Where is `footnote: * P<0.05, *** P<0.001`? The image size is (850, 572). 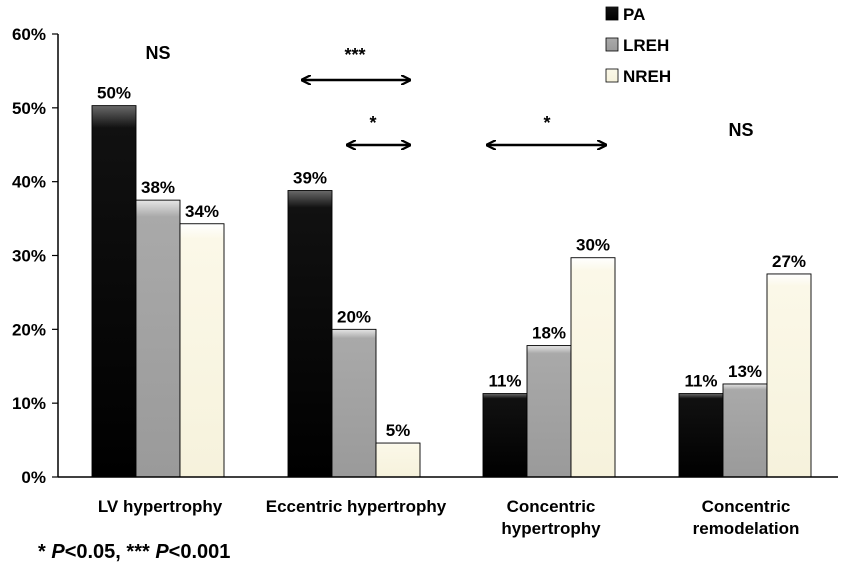 footnote: * P<0.05, *** P<0.001 is located at coordinates (134, 552).